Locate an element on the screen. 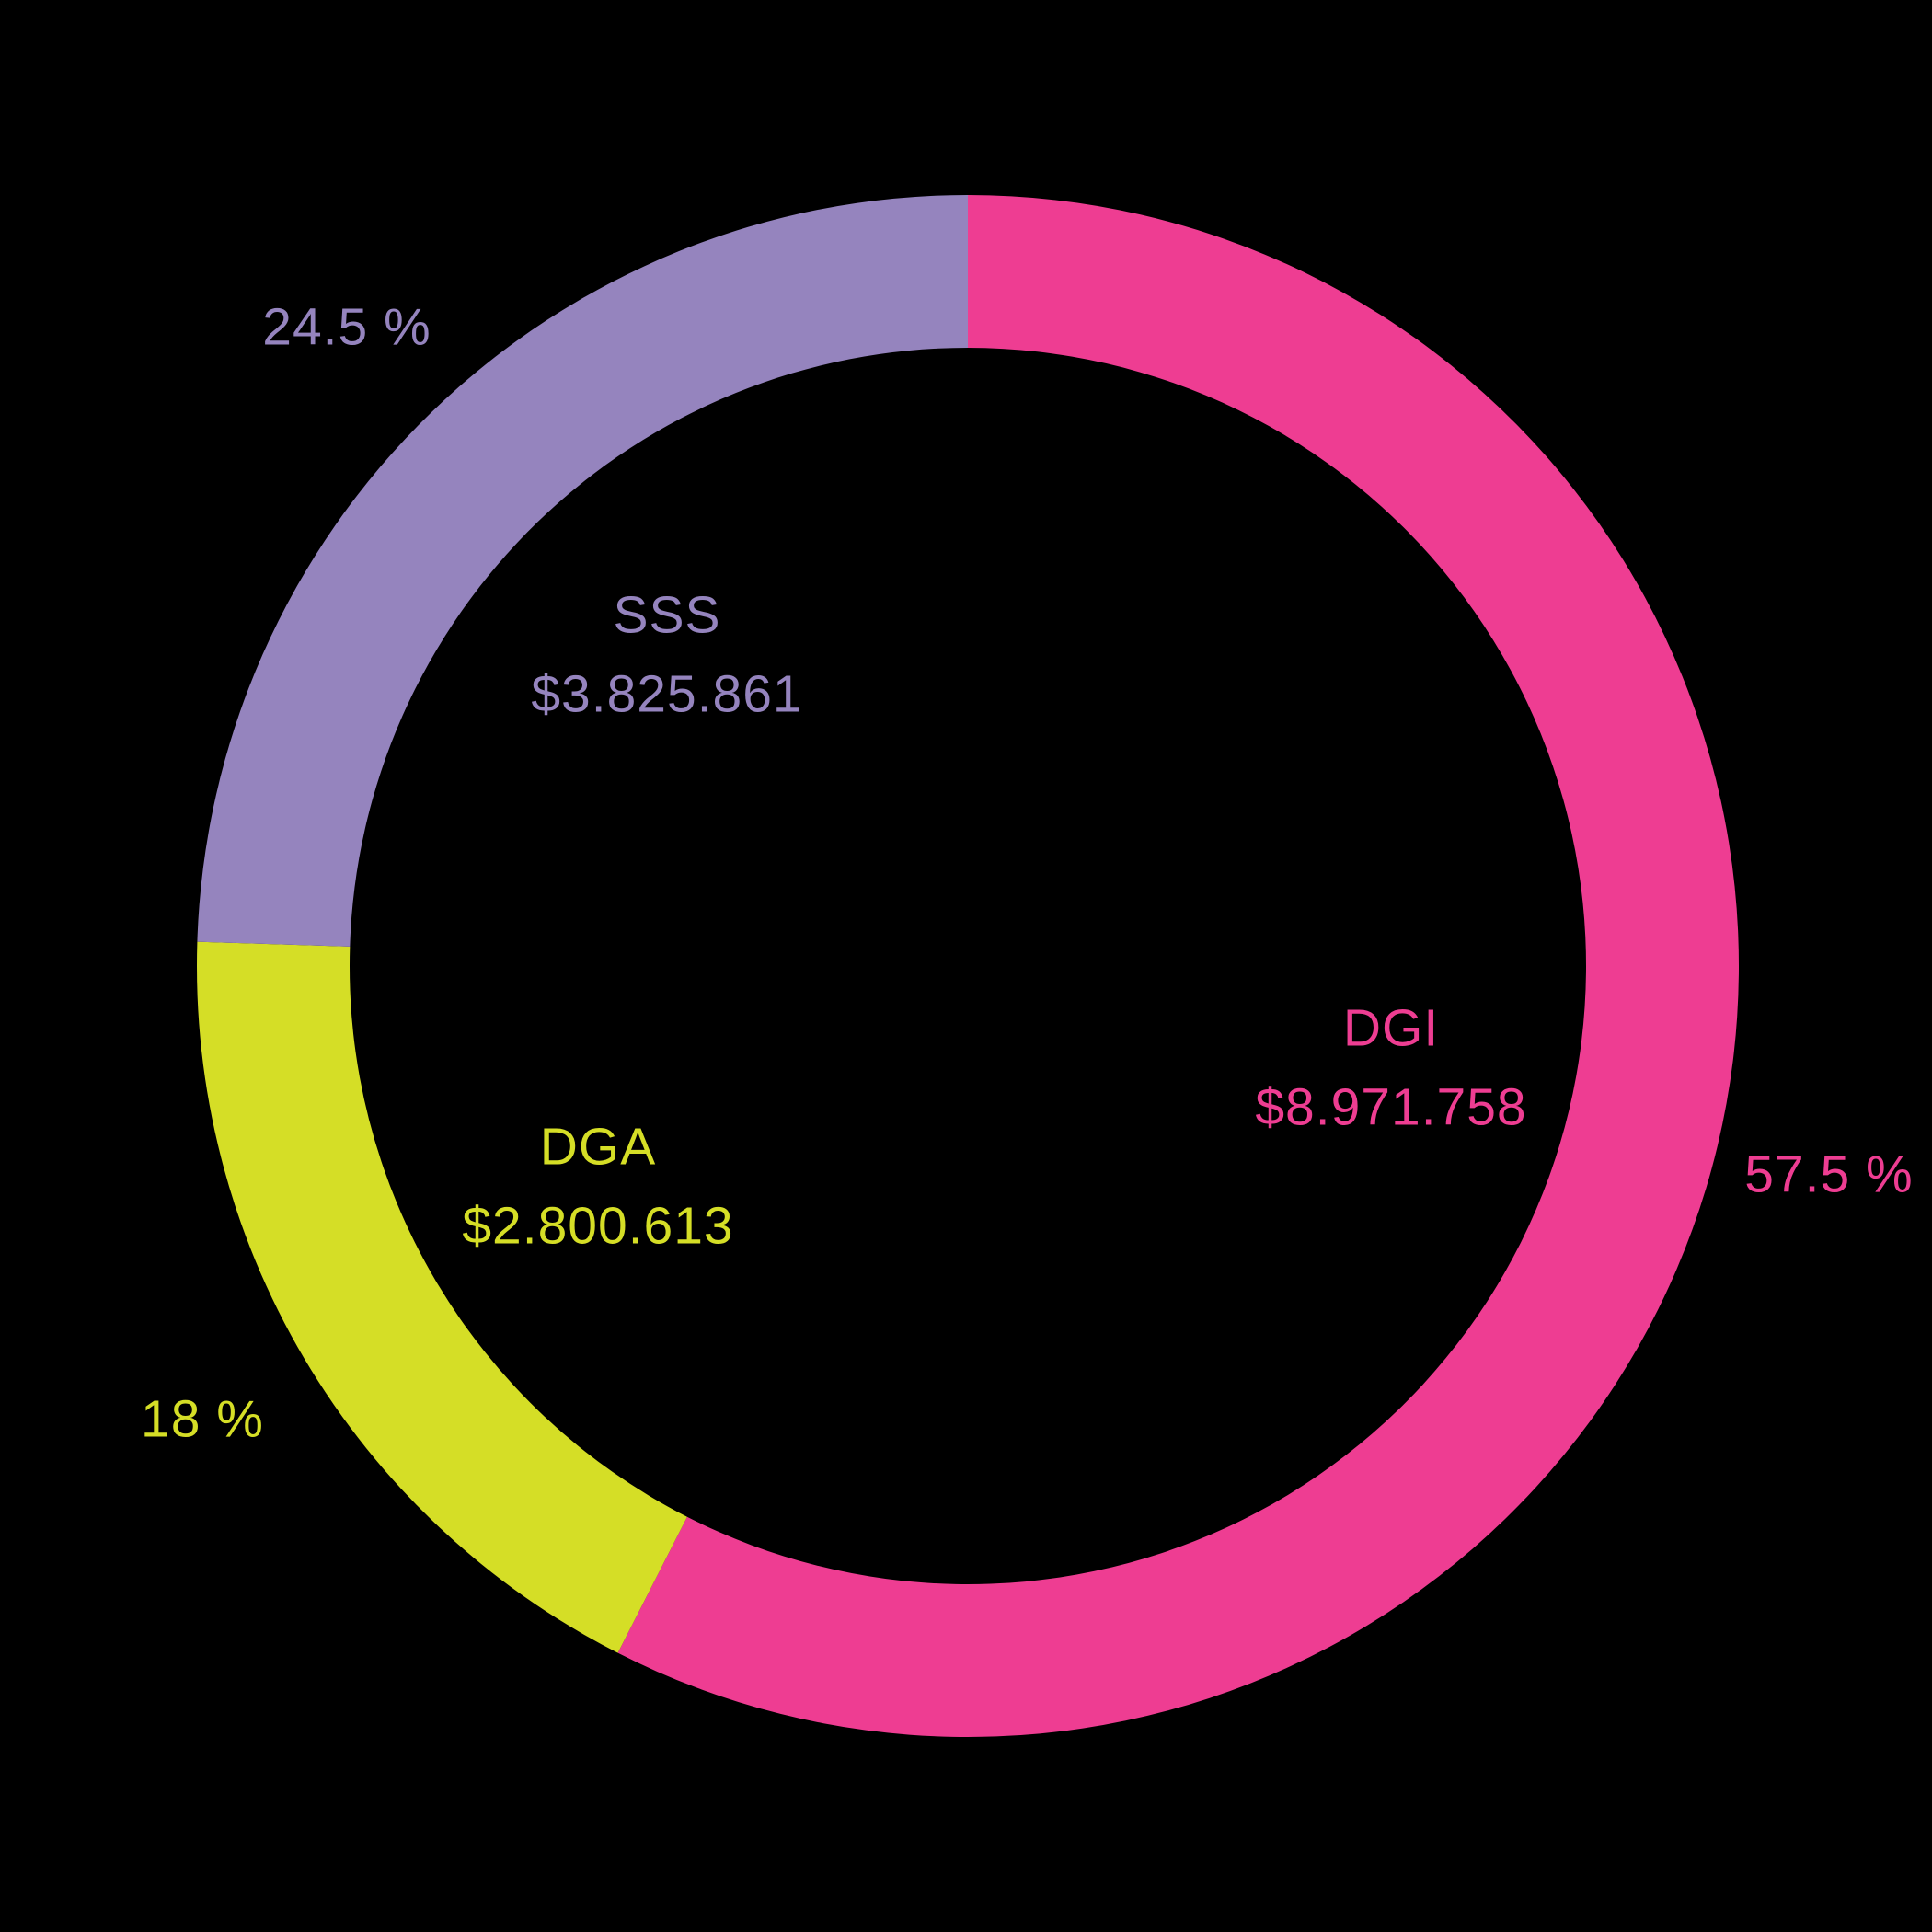 Image resolution: width=1932 pixels, height=1932 pixels. slice-name-dga: DGA is located at coordinates (598, 1147).